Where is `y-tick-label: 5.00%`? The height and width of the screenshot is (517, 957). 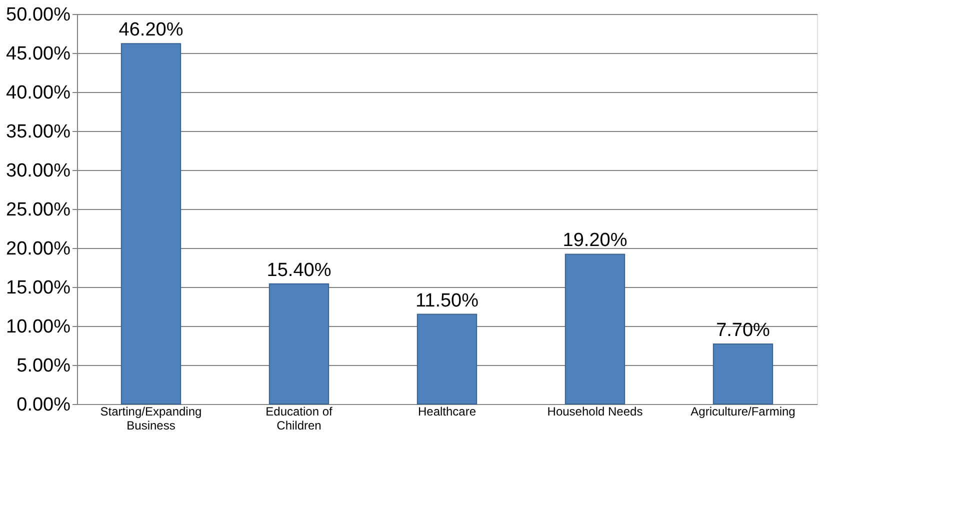
y-tick-label: 5.00% is located at coordinates (43, 366).